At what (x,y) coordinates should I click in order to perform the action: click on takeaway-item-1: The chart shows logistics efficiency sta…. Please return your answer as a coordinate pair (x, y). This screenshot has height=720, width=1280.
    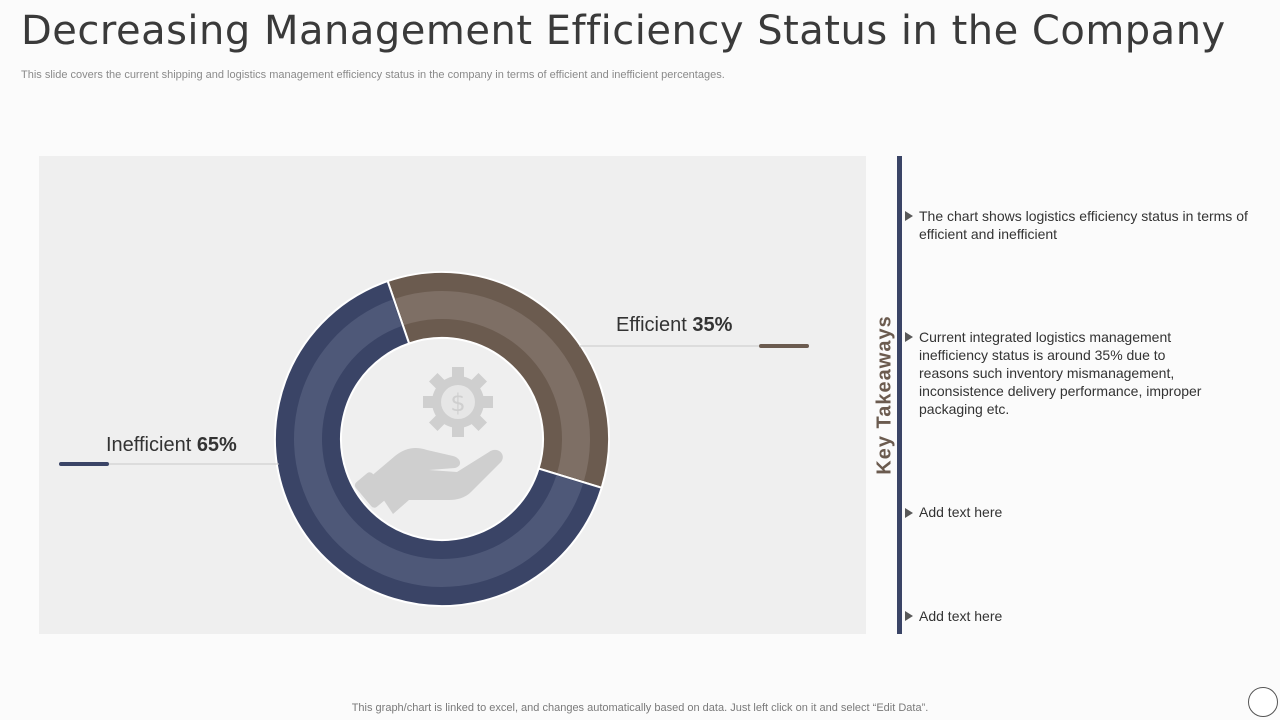
    Looking at the image, I should click on (1080, 225).